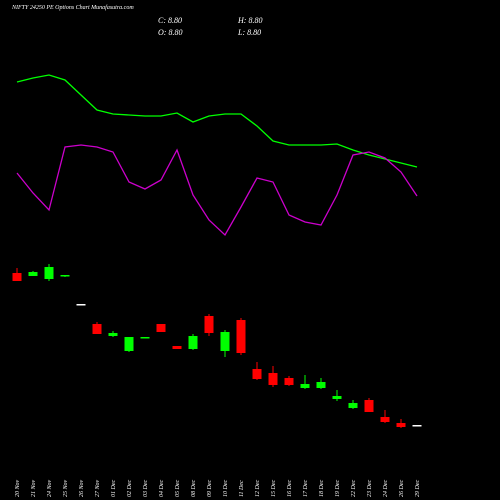 The image size is (500, 500). I want to click on high-label: H: 8.80, so click(249, 20).